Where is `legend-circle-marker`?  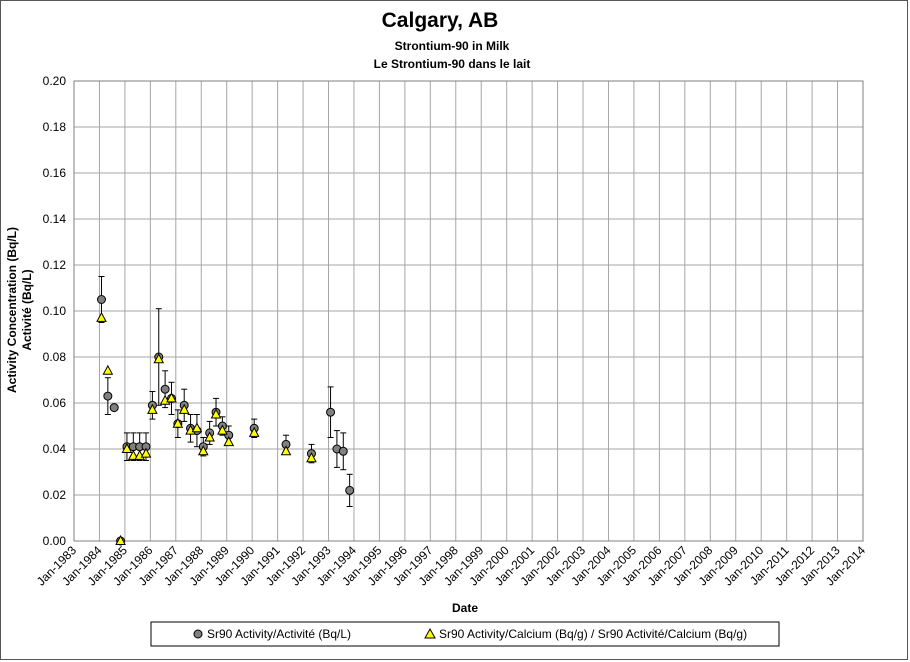 legend-circle-marker is located at coordinates (198, 634).